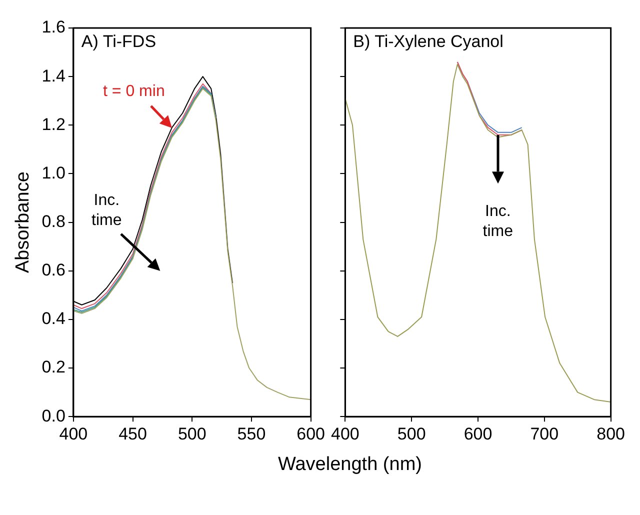  I want to click on y-tick-label: 0.2, so click(54, 367).